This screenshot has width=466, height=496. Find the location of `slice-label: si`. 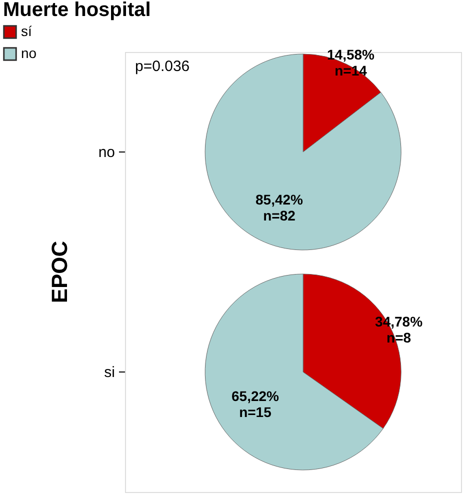

slice-label: si is located at coordinates (109, 372).